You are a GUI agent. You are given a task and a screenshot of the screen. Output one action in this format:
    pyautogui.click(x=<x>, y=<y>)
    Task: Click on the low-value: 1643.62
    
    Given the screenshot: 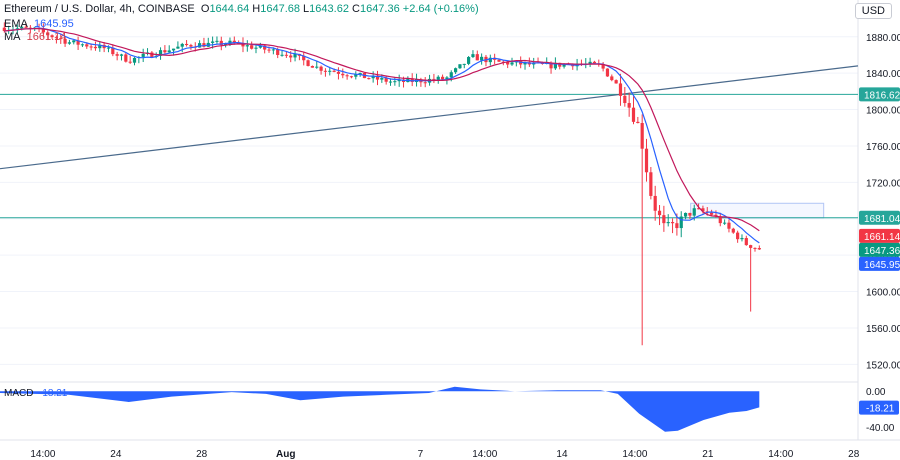 What is the action you would take?
    pyautogui.click(x=329, y=9)
    